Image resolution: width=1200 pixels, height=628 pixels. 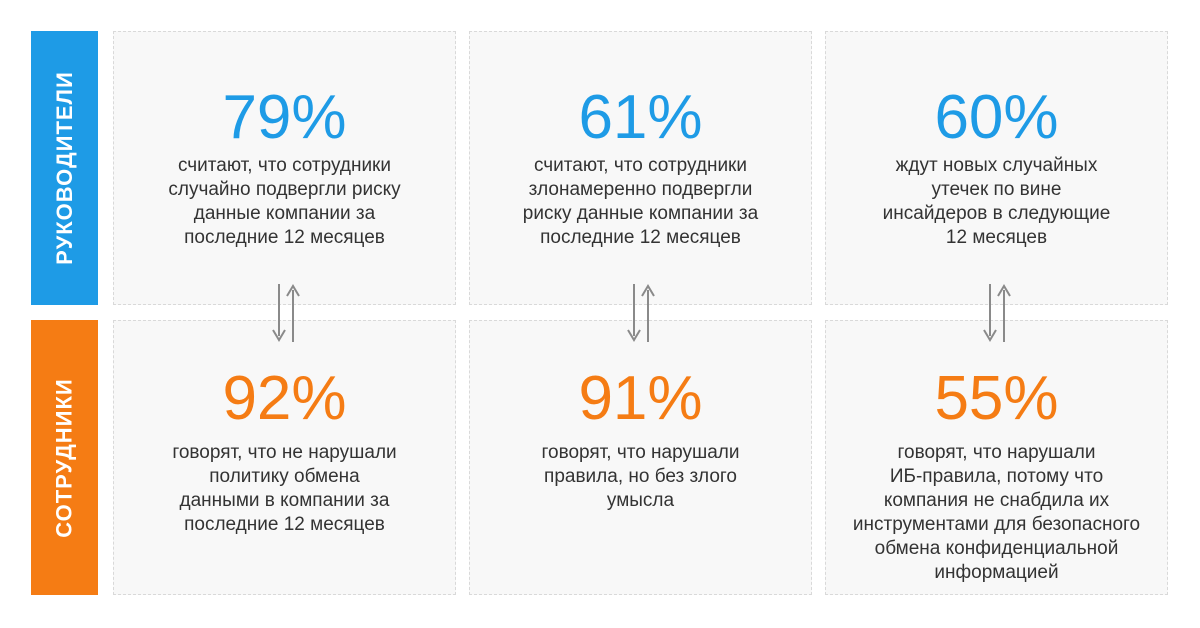 I want to click on managers-stat-percent-1: 79%, so click(x=284, y=117).